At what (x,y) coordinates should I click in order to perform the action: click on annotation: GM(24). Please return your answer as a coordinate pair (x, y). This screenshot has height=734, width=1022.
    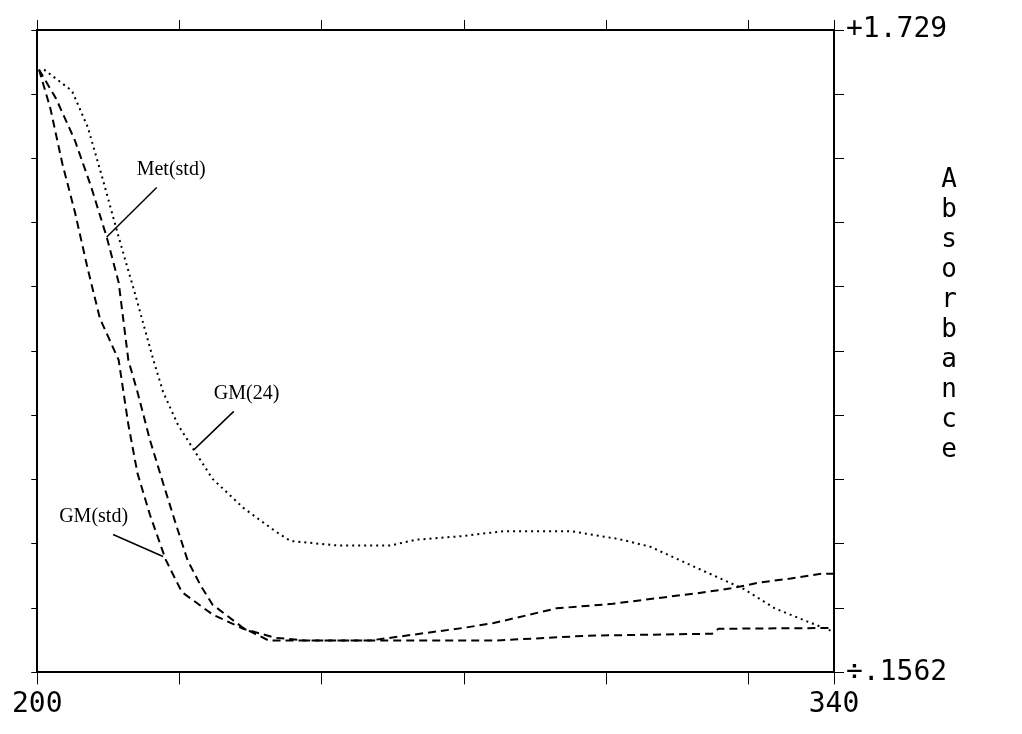
    Looking at the image, I should click on (246, 392).